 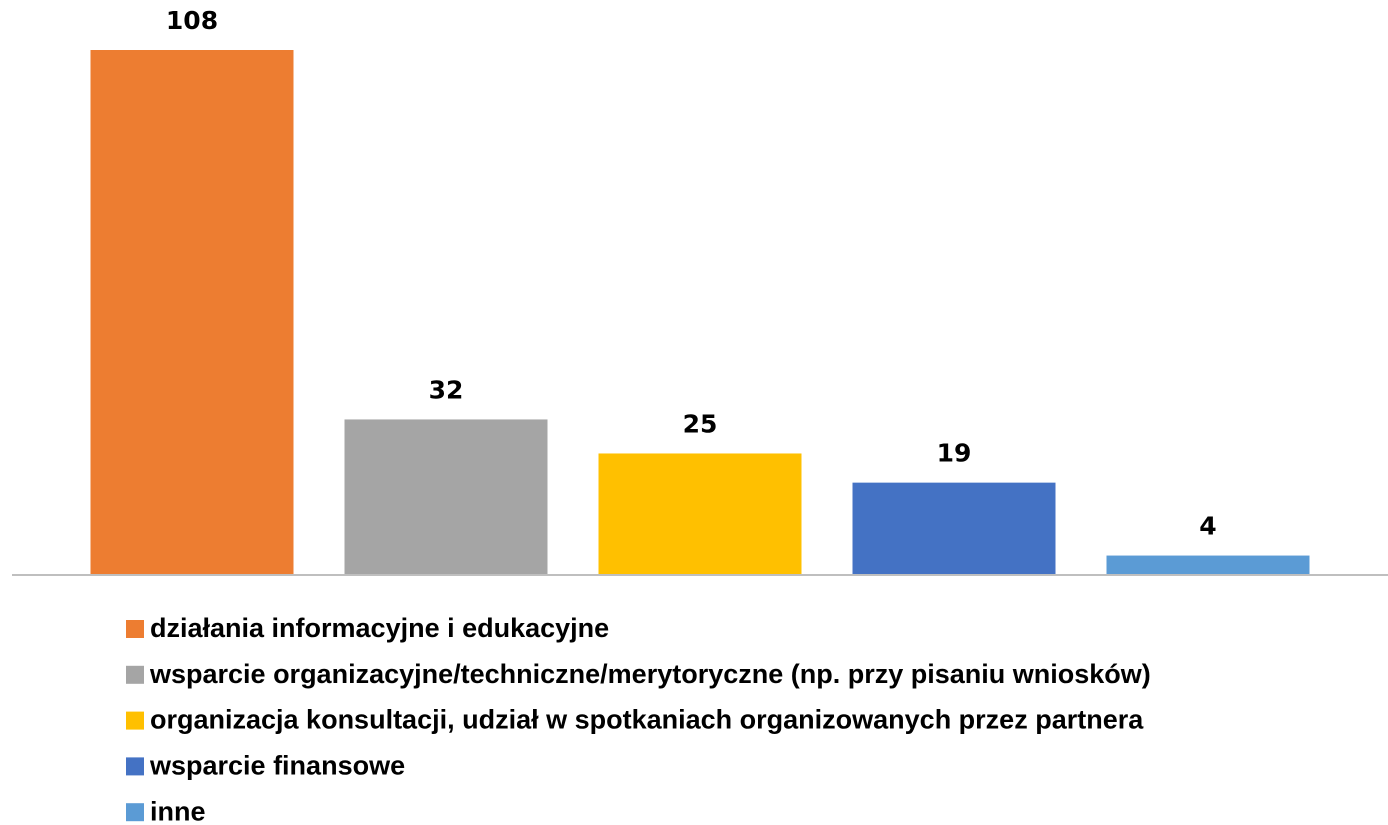 What do you see at coordinates (1207, 526) in the screenshot?
I see `data-label: 4` at bounding box center [1207, 526].